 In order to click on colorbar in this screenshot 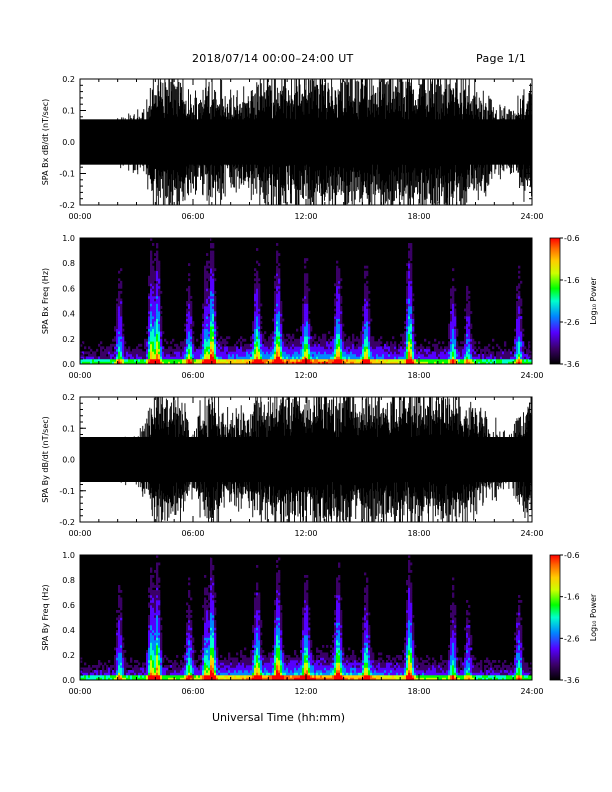, I will do `click(555, 301)`.